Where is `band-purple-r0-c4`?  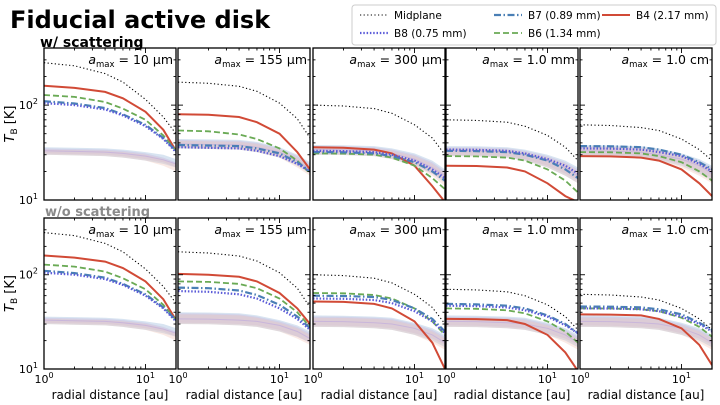 band-purple-r0-c4 is located at coordinates (646, 162).